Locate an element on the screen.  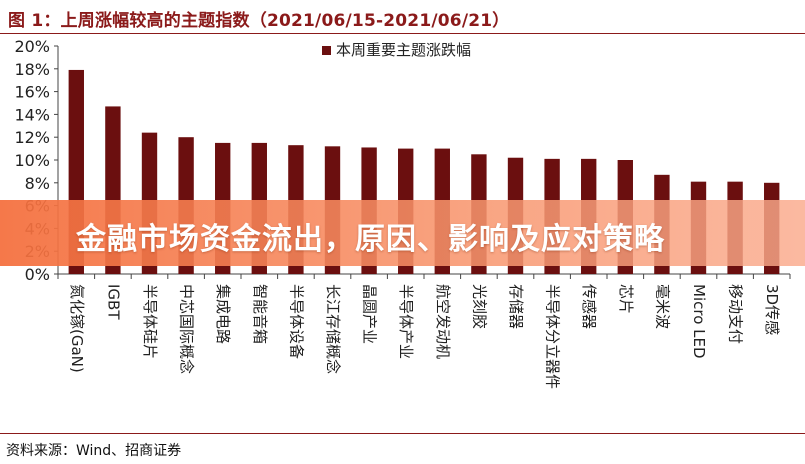
overlay-banner: 金融市场资金流出，原因、影响及应对策略 is located at coordinates (402, 233).